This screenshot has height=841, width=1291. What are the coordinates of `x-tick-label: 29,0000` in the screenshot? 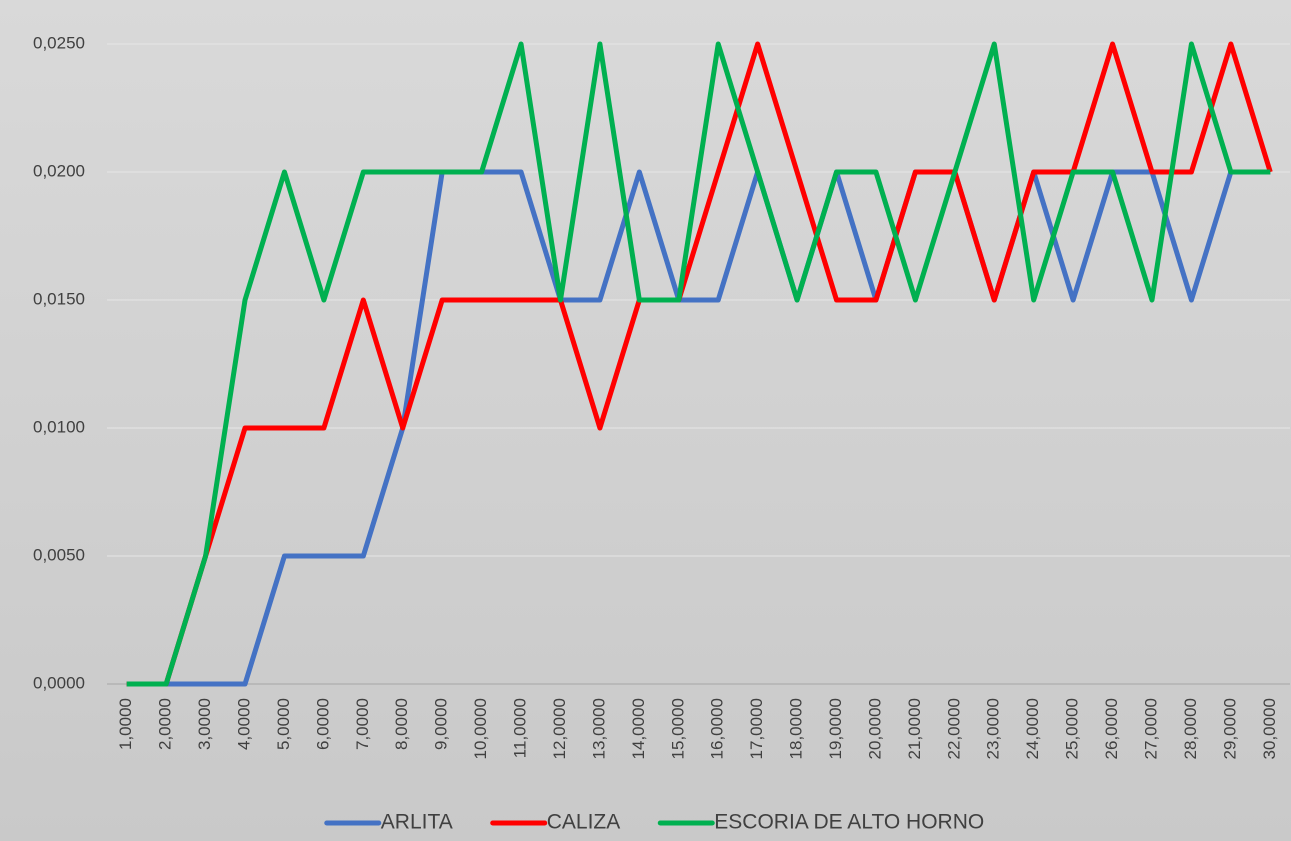 It's located at (1229, 728).